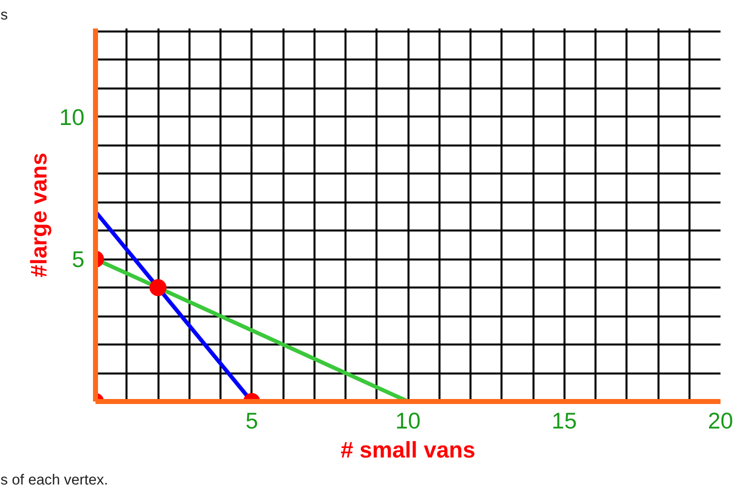  Describe the element at coordinates (721, 421) in the screenshot. I see `x-tick-label: 20` at that location.